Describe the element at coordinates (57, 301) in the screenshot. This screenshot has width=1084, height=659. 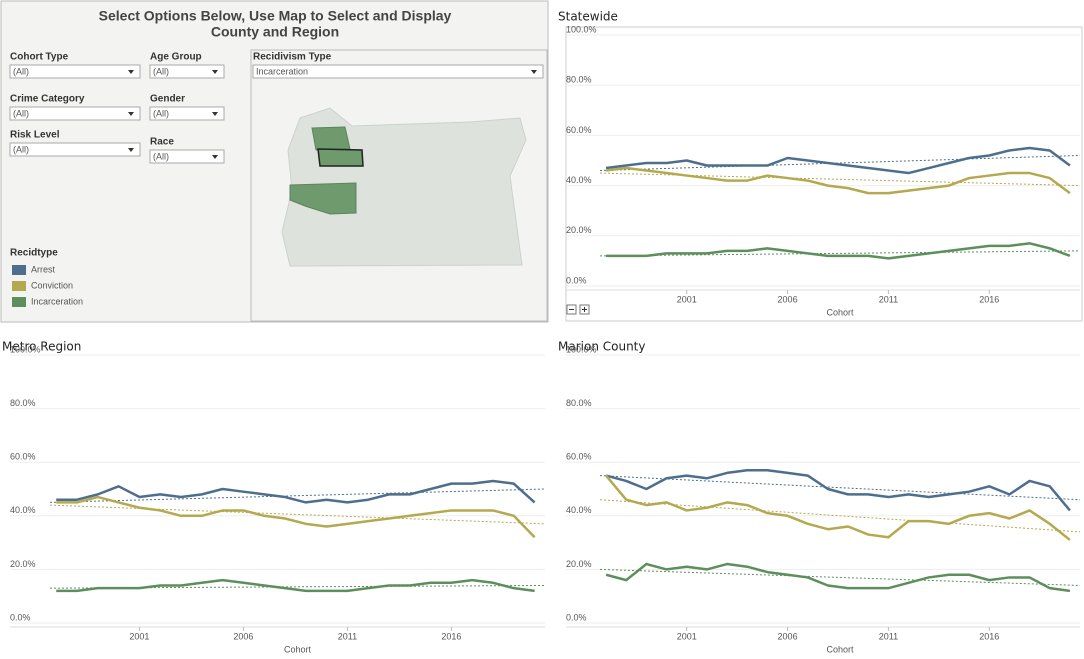
I see `legend-label: Incarceration` at that location.